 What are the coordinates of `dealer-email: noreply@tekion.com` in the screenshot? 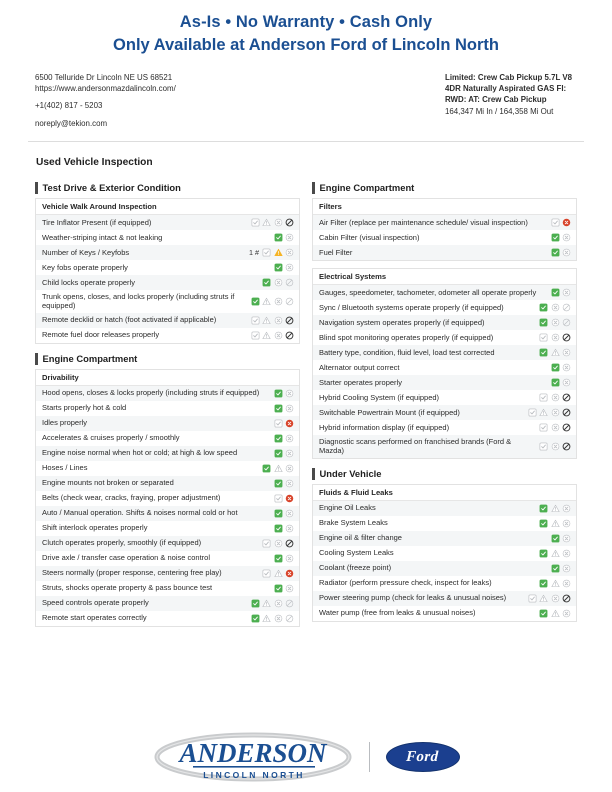 It's located at (71, 123).